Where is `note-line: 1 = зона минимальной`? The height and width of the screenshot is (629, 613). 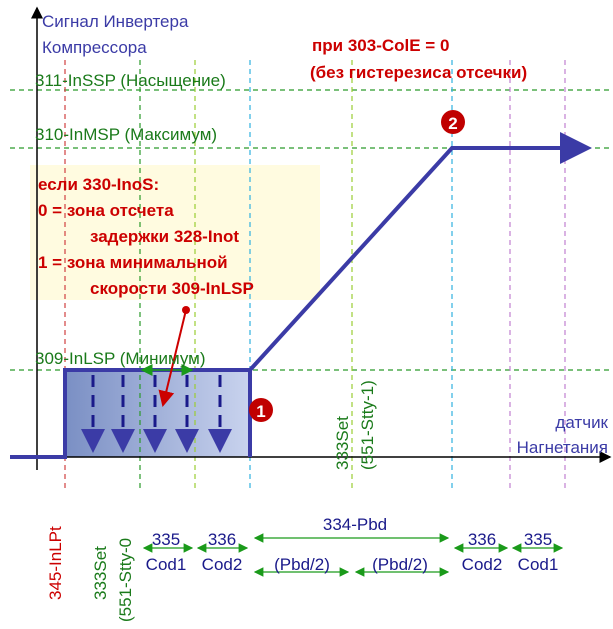 note-line: 1 = зона минимальной is located at coordinates (133, 262).